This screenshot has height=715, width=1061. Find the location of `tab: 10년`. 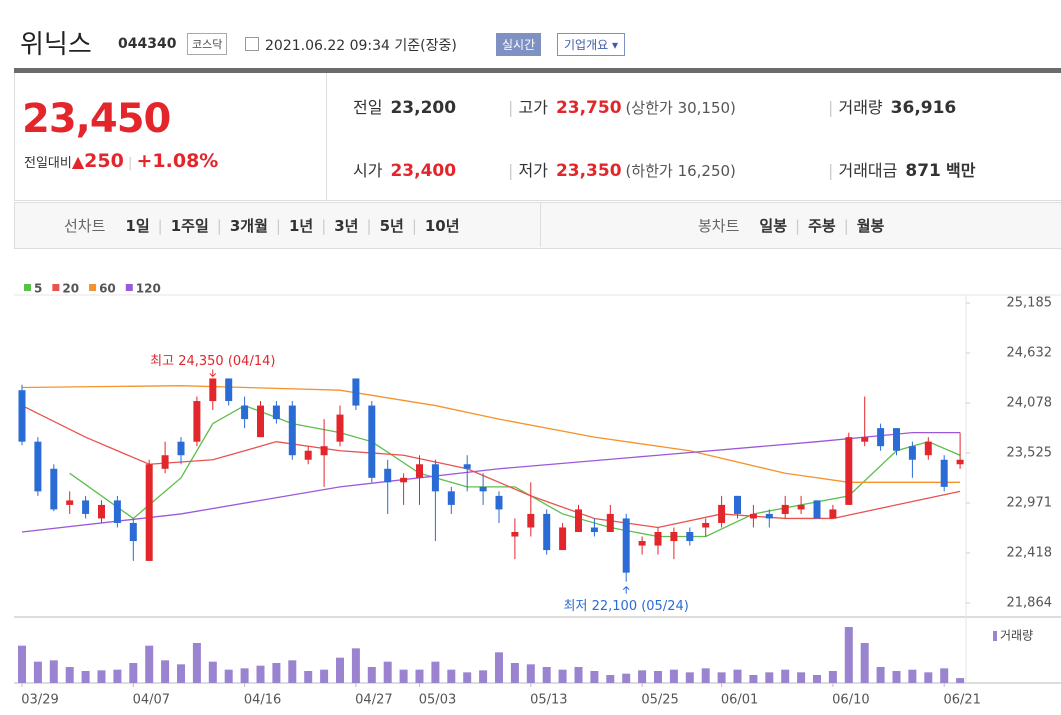

tab: 10년 is located at coordinates (442, 226).